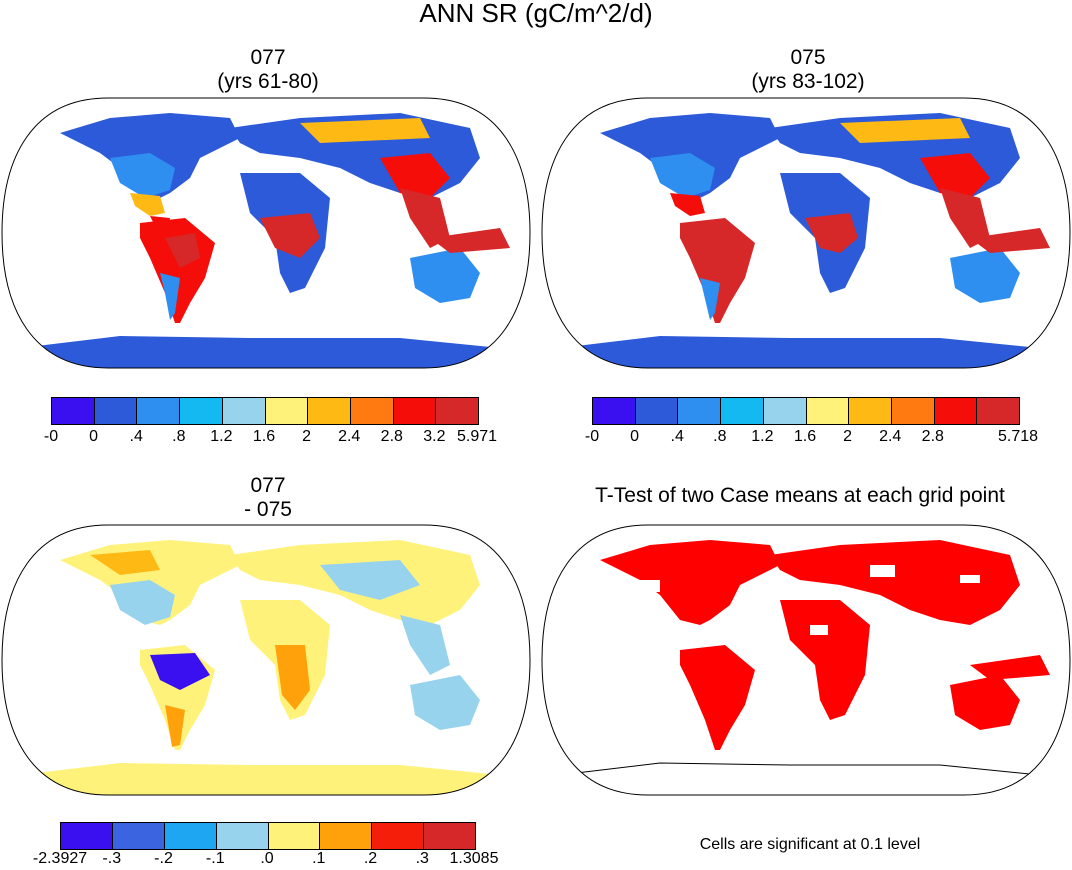  I want to click on colorbar-tick-label: -.3, so click(112, 858).